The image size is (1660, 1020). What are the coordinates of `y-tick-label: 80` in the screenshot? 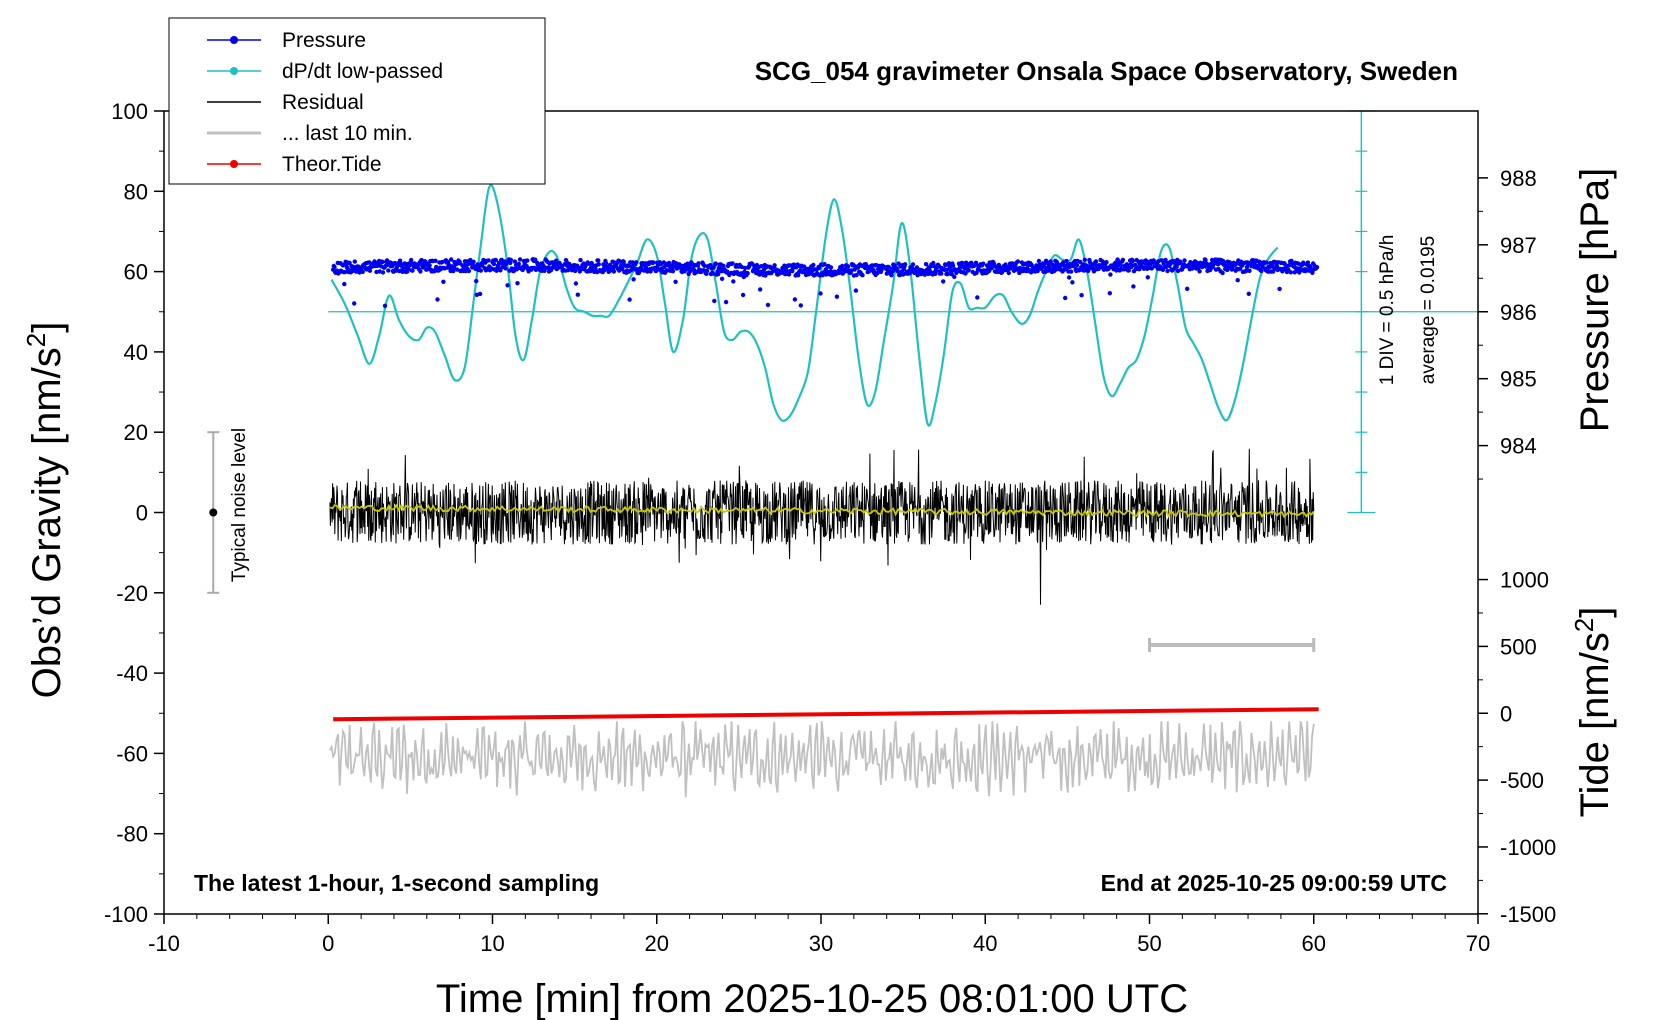 It's located at (136, 191).